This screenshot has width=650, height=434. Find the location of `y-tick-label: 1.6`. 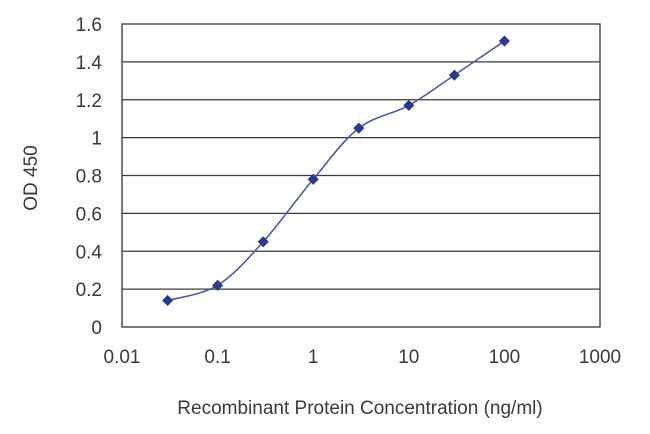

y-tick-label: 1.6 is located at coordinates (89, 25).